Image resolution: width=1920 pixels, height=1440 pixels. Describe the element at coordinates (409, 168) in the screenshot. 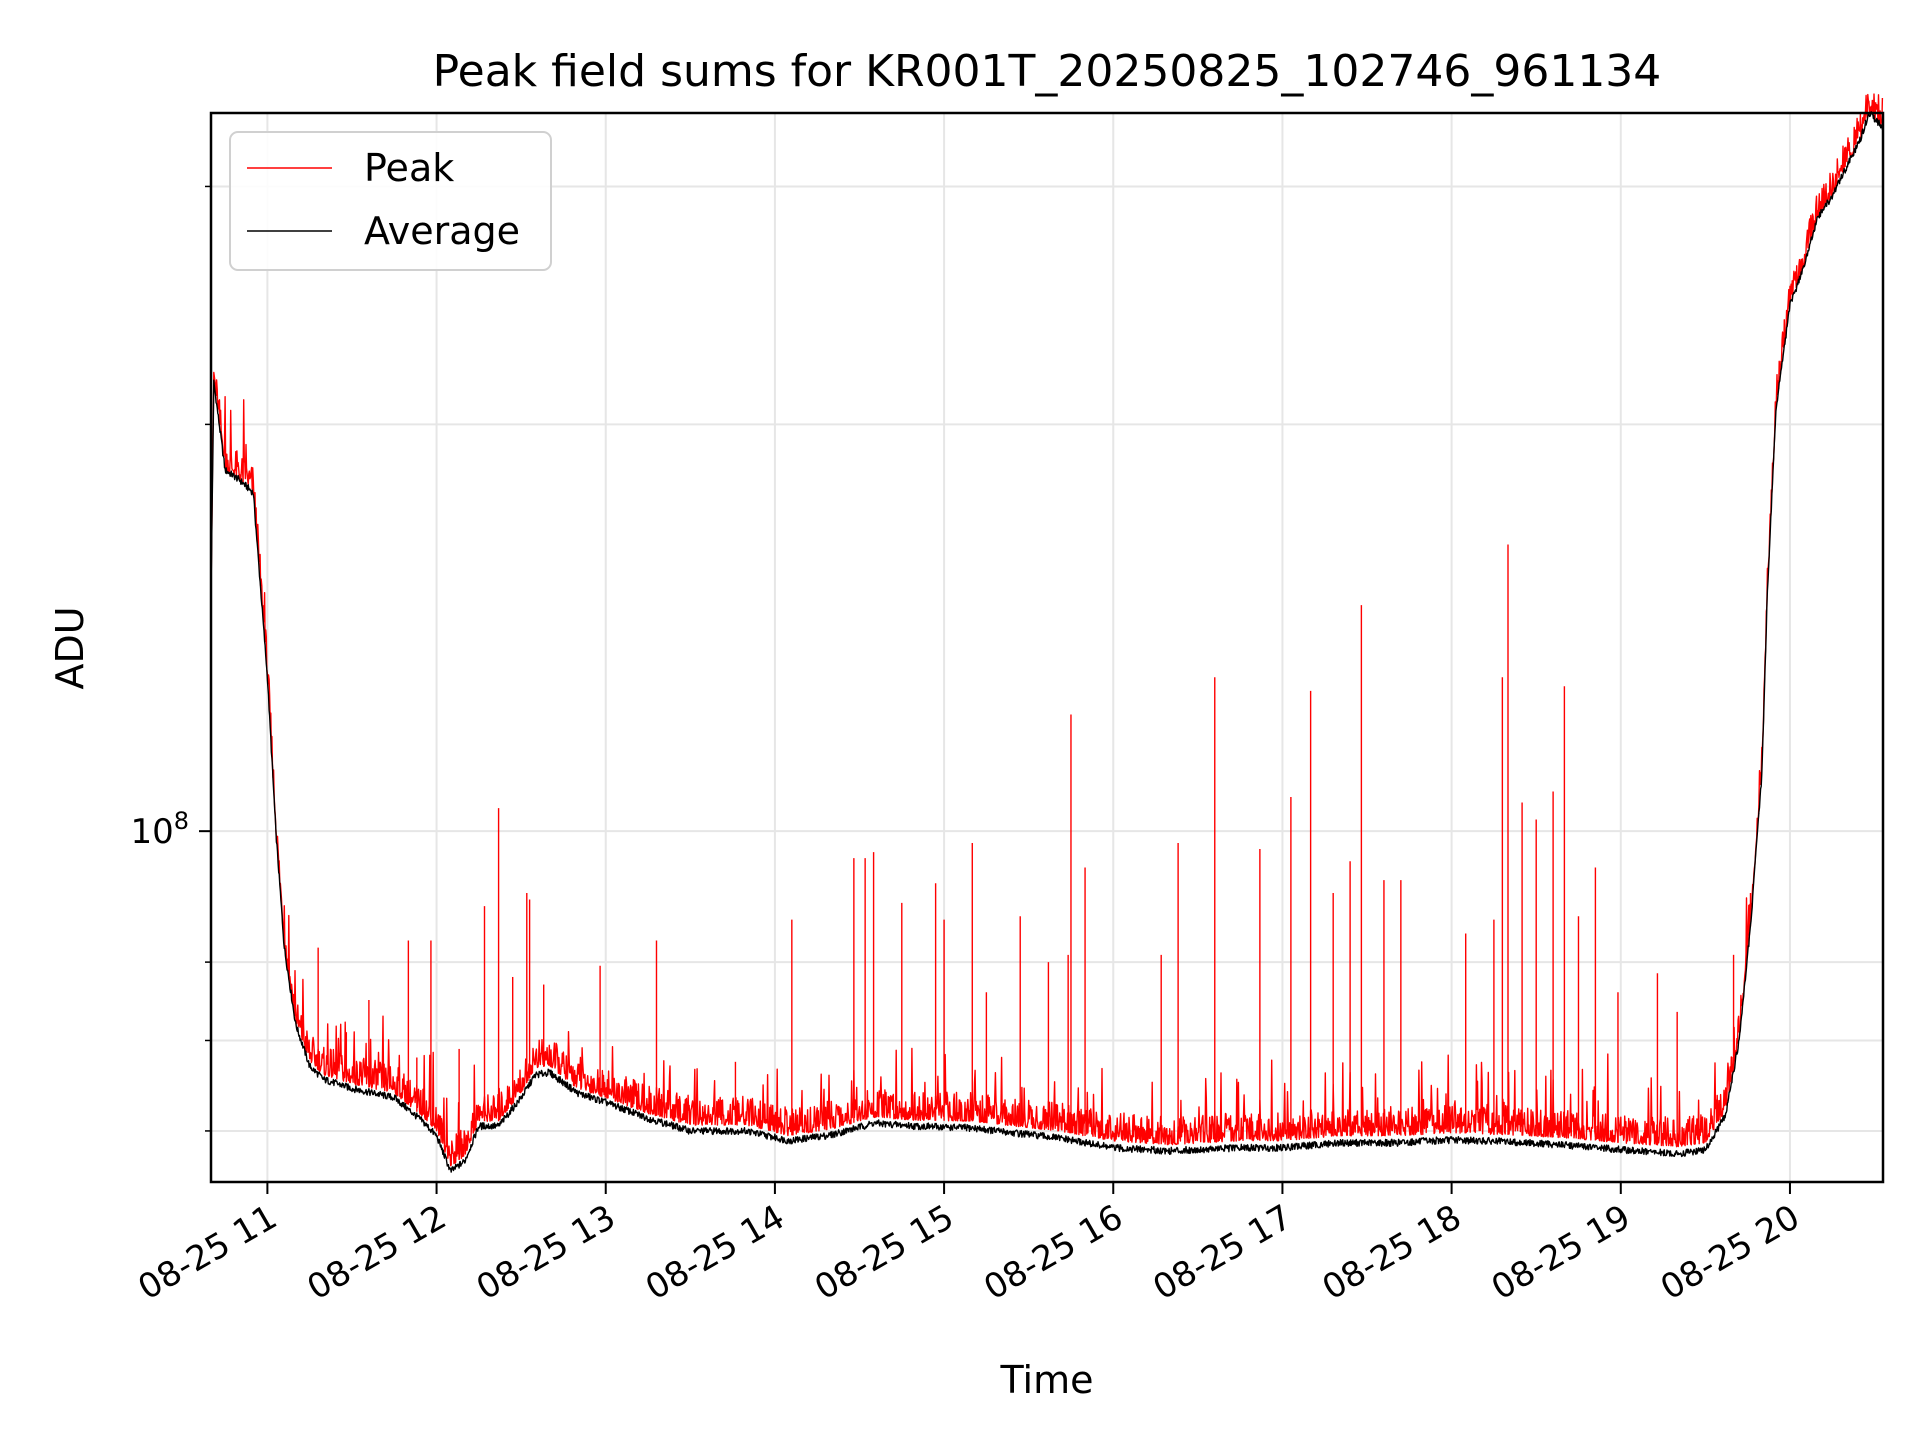

I see `legend-label-peak: Peak` at that location.